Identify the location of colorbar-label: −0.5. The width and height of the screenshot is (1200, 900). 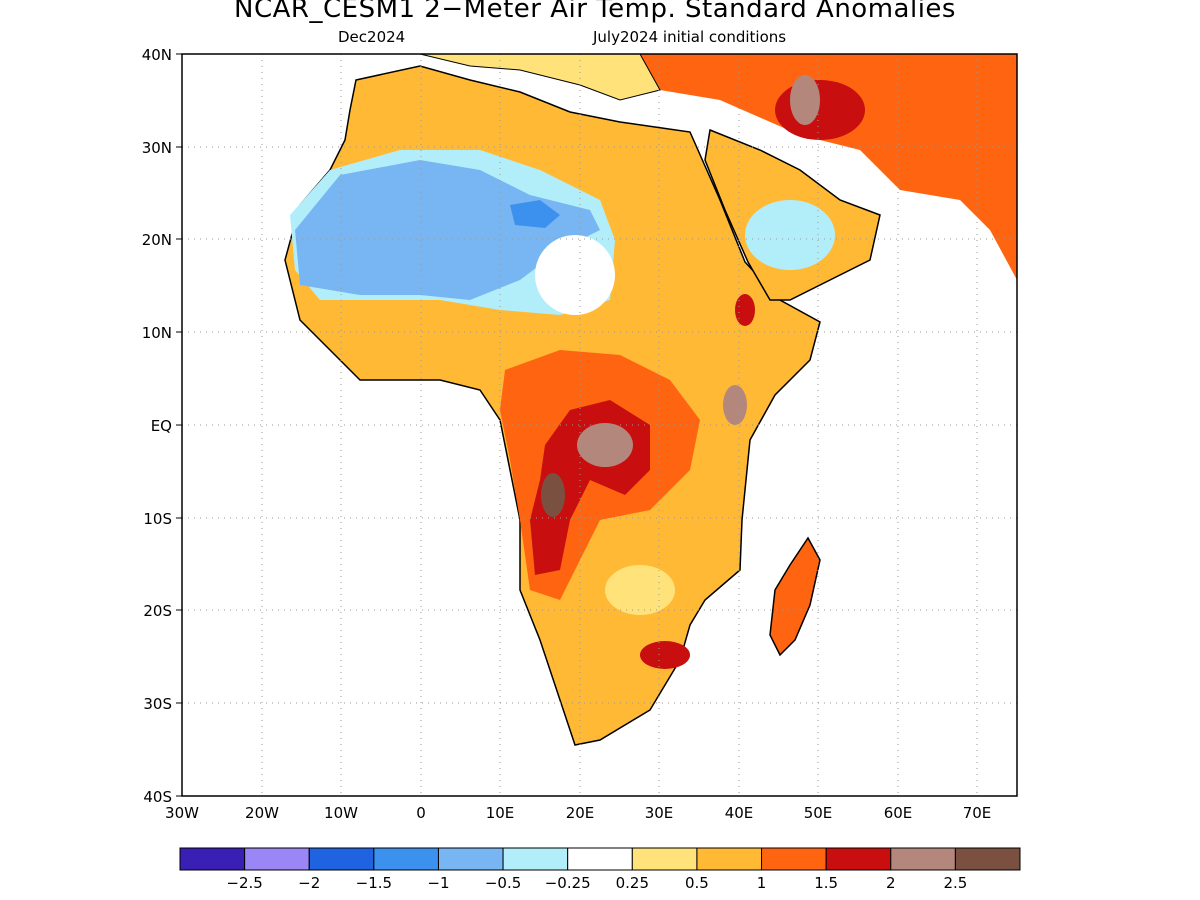
(503, 883).